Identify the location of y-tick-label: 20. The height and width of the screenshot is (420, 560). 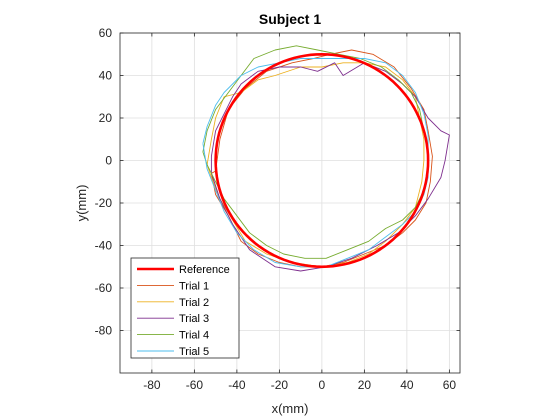
(106, 118).